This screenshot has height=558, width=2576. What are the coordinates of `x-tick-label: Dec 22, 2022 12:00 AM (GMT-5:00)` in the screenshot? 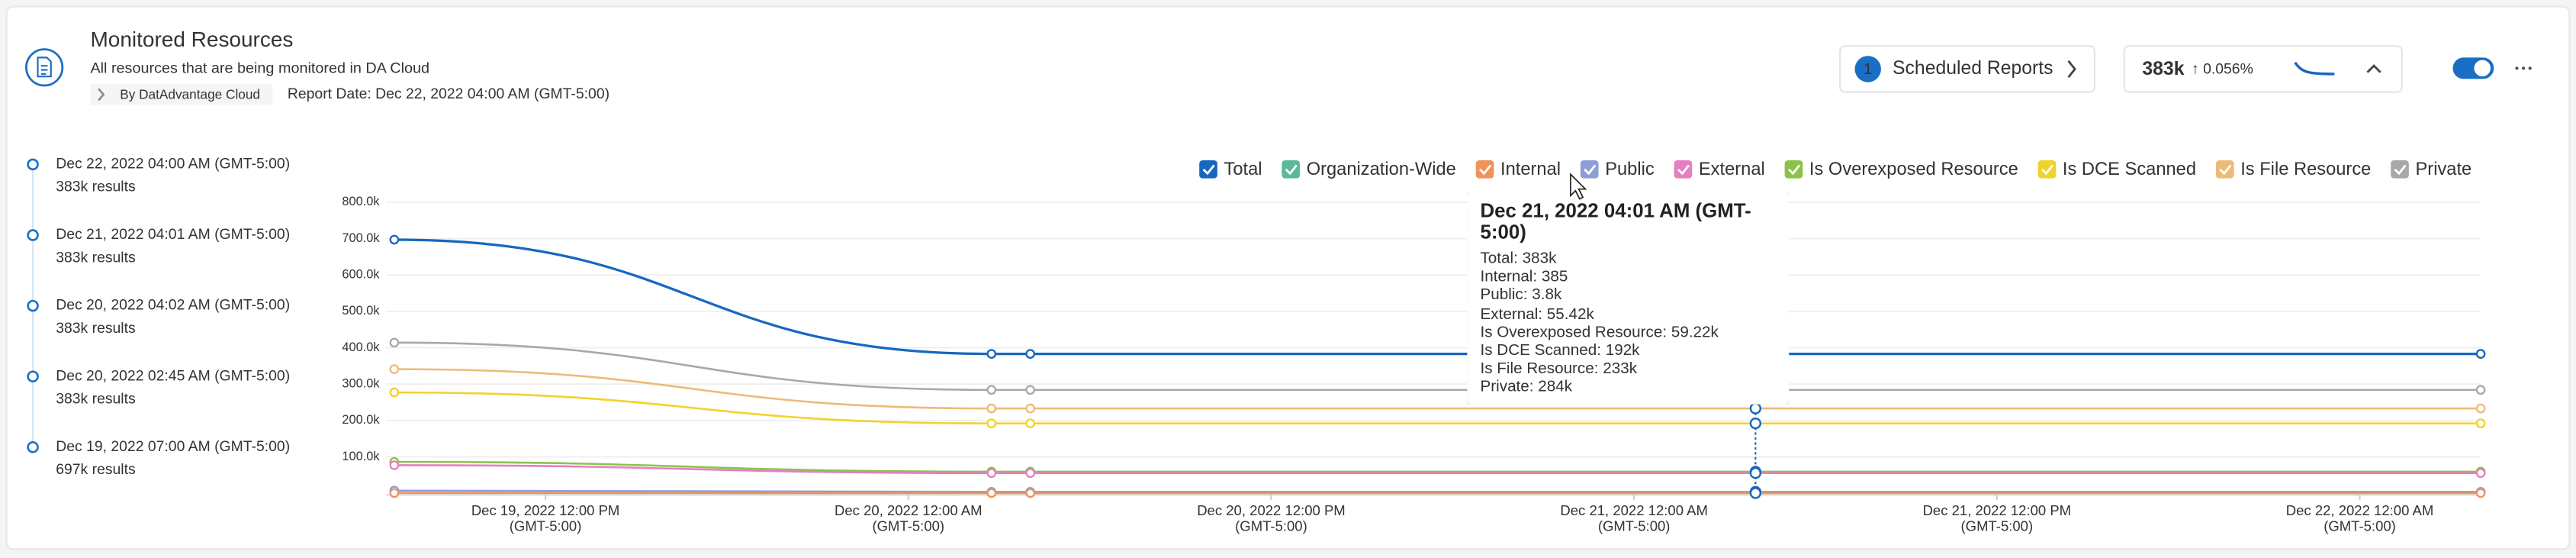 It's located at (2360, 518).